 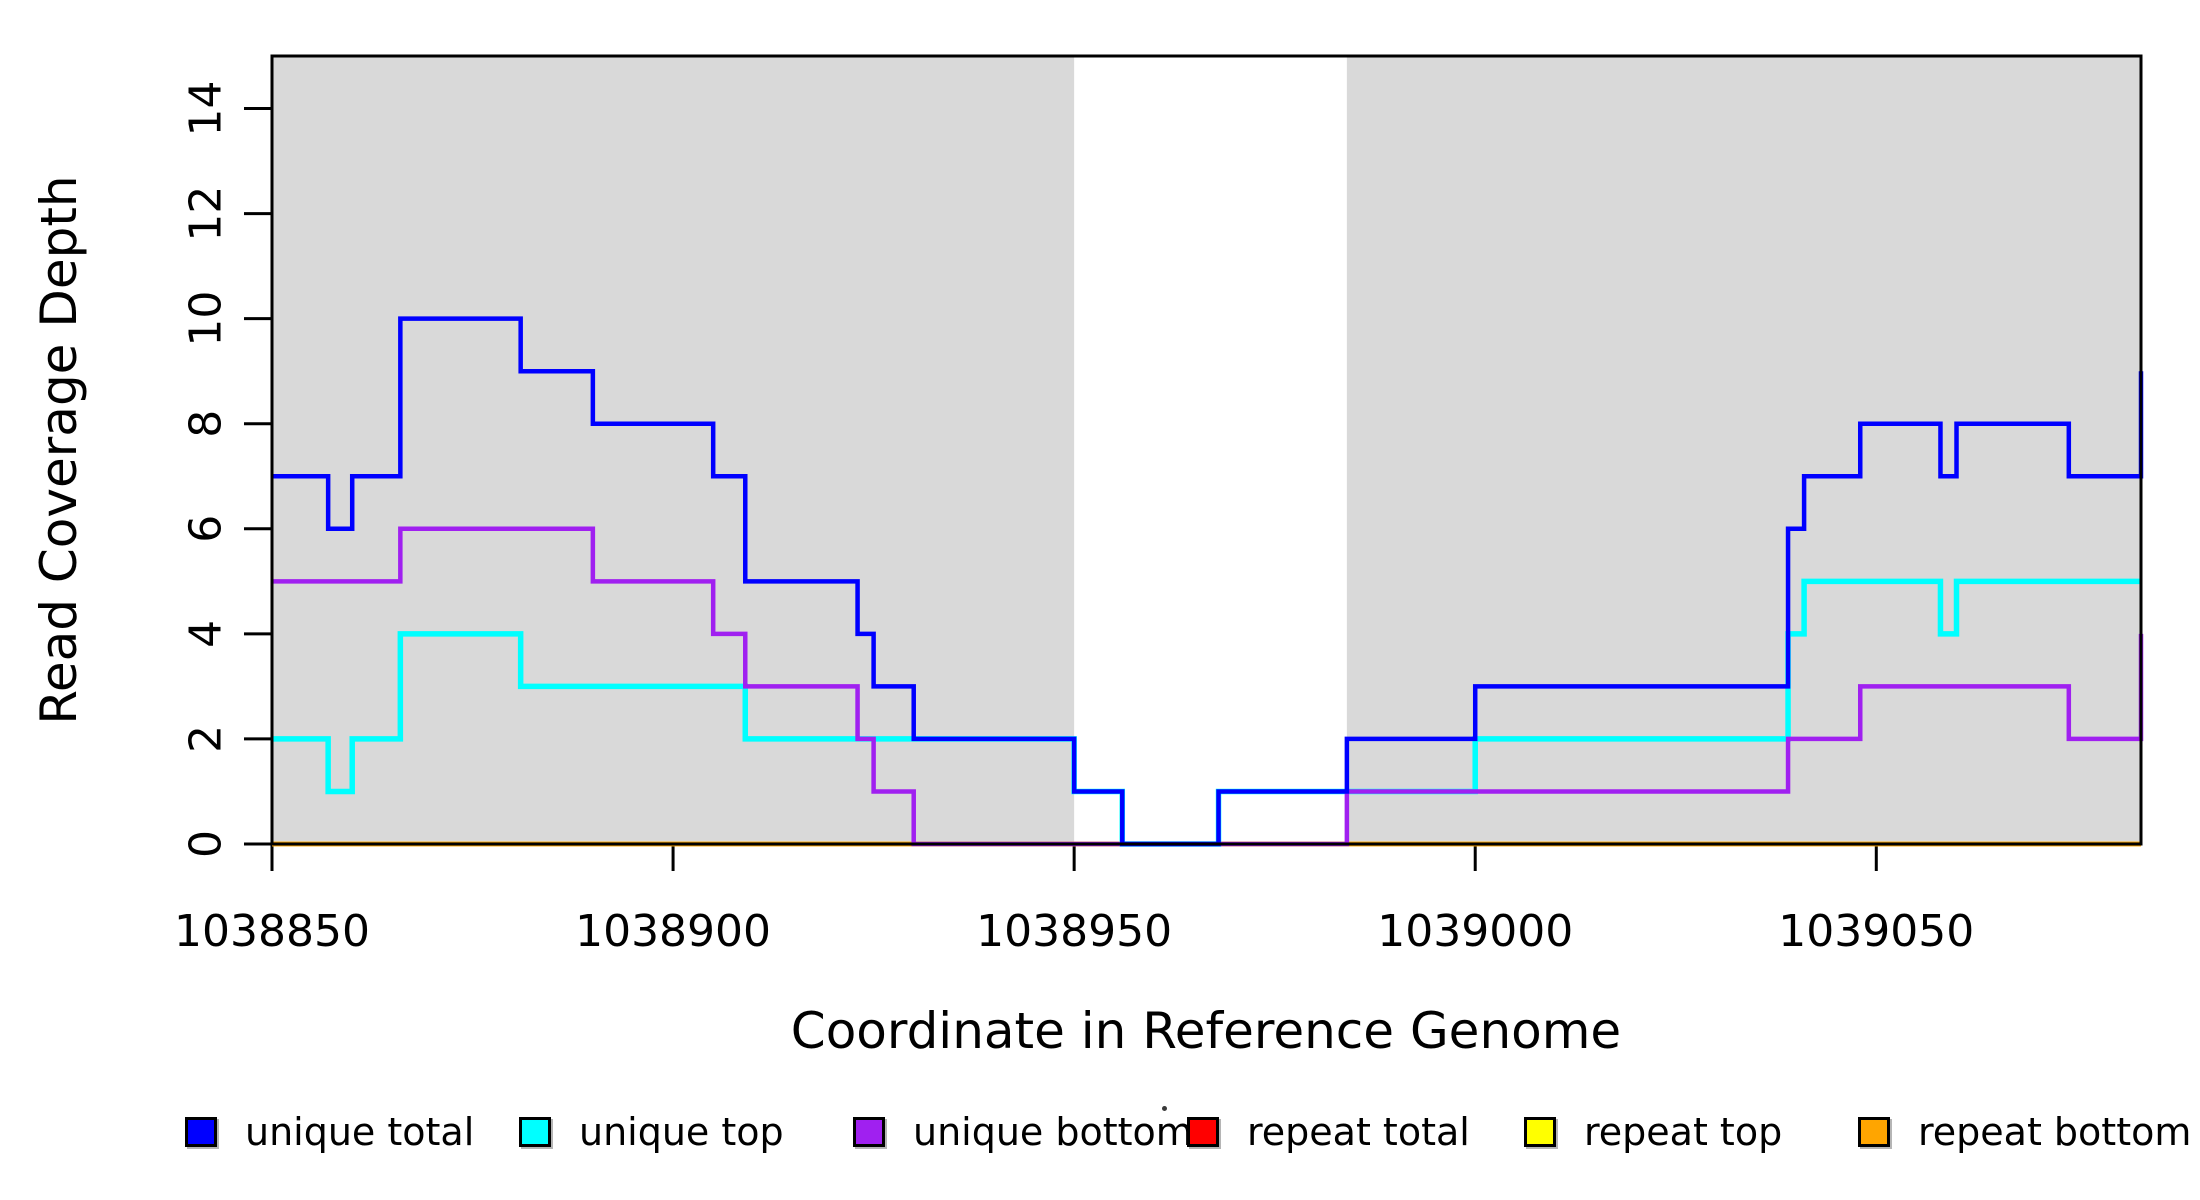 What do you see at coordinates (681, 1132) in the screenshot?
I see `legend-label: unique top` at bounding box center [681, 1132].